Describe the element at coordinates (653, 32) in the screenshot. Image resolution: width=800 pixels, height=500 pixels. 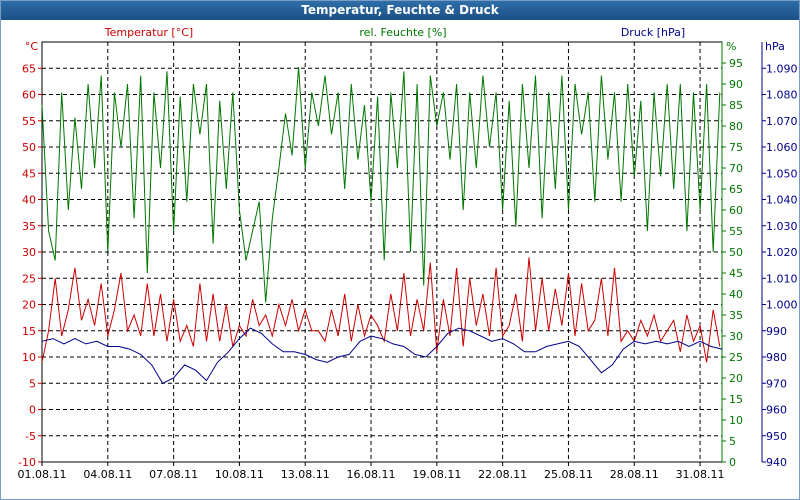
I see `legend-pressure: Druck [hPa]` at that location.